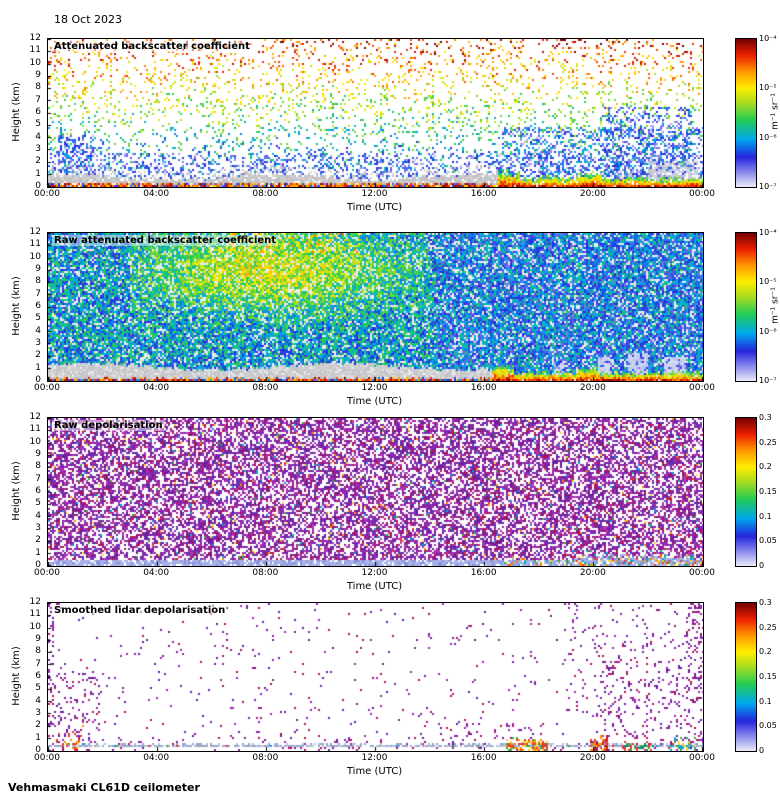  What do you see at coordinates (762, 750) in the screenshot?
I see `colorbar-tick-label: 0` at bounding box center [762, 750].